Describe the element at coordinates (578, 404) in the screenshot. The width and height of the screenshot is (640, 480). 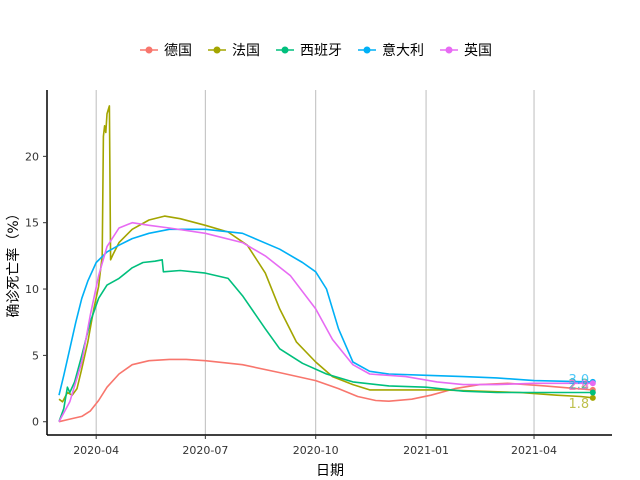
I see `series-end-label: 1.8` at that location.